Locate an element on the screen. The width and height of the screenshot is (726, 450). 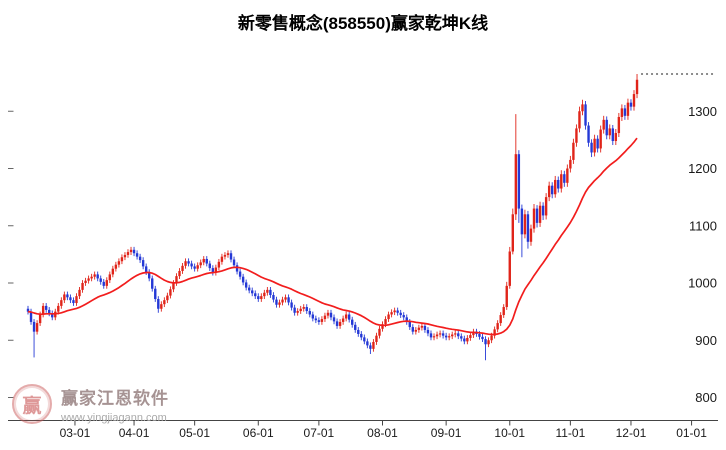
x-axis-label: 09-01 is located at coordinates (446, 433).